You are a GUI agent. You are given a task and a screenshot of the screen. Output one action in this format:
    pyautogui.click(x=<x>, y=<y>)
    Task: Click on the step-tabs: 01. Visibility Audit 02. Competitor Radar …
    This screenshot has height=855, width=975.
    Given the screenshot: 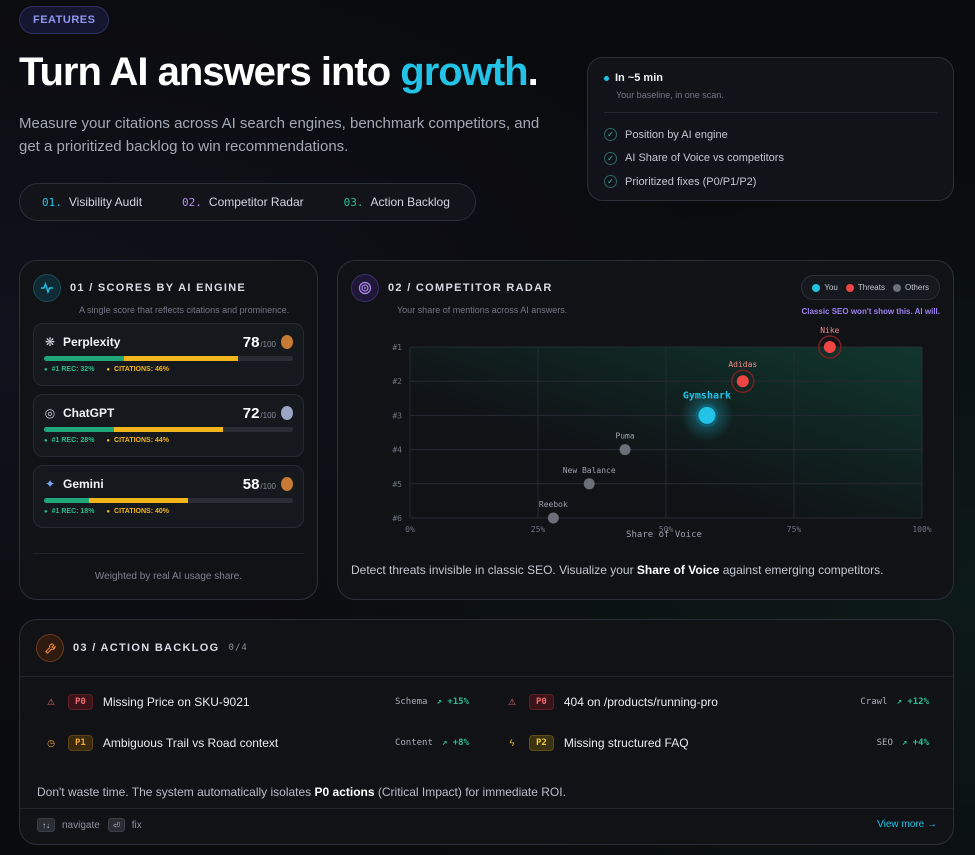 What is the action you would take?
    pyautogui.click(x=247, y=202)
    